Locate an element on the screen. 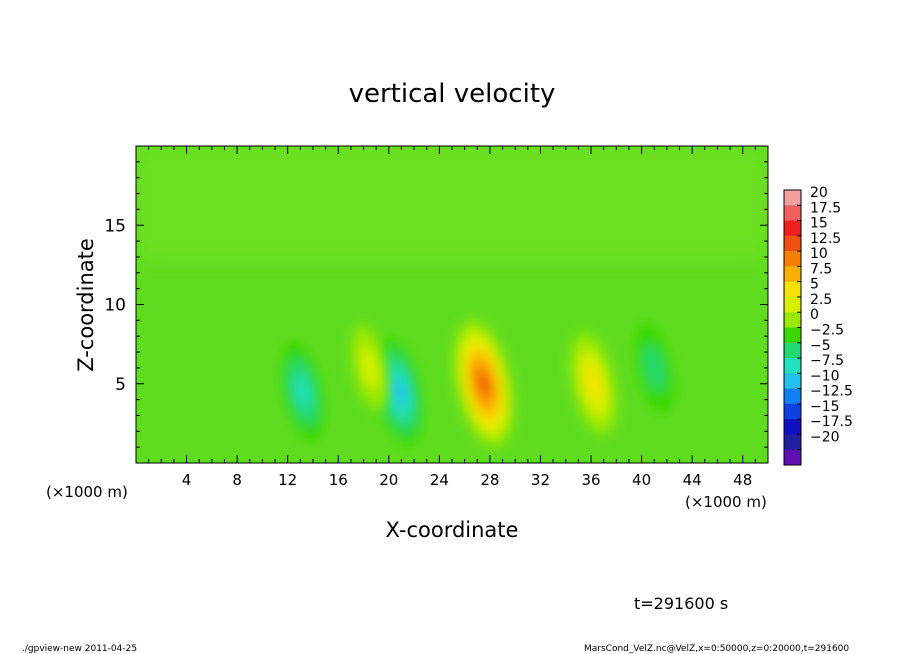 The height and width of the screenshot is (654, 904). colorbar-label: −17.5 is located at coordinates (831, 422).